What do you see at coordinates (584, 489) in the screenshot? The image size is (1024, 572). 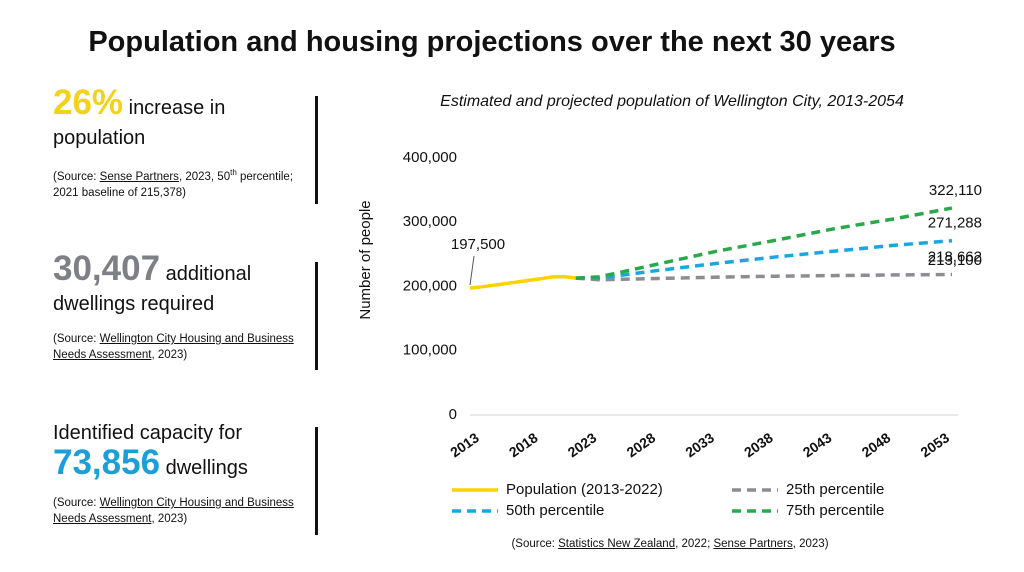 I see `legend-label: Population (2013-2022)` at bounding box center [584, 489].